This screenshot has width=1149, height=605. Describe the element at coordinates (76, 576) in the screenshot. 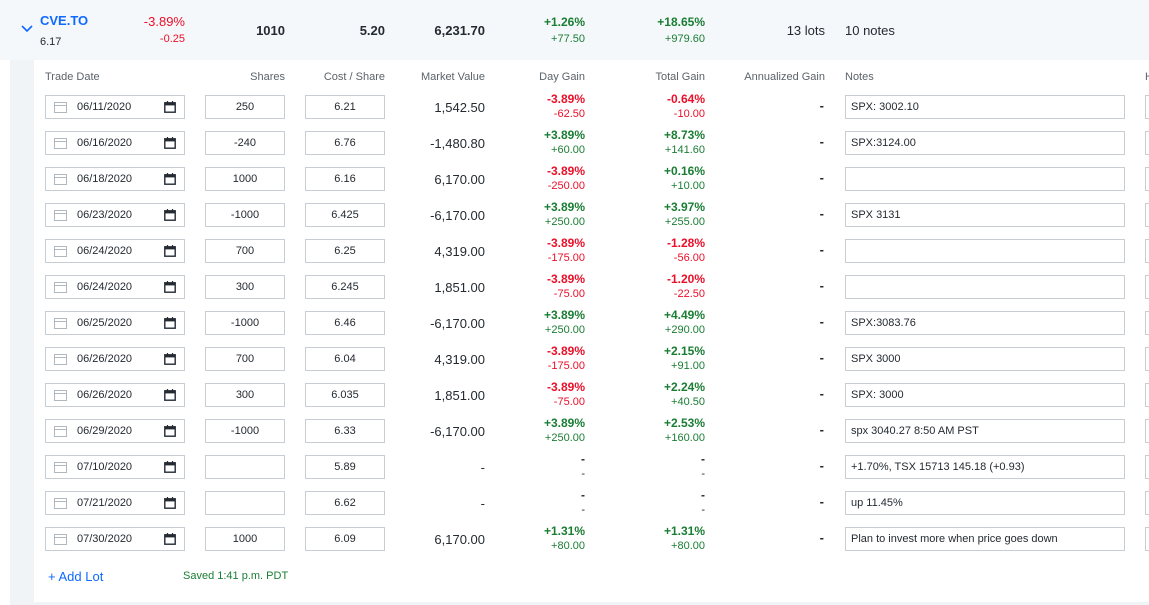

I see `add-lot-button: + Add Lot` at that location.